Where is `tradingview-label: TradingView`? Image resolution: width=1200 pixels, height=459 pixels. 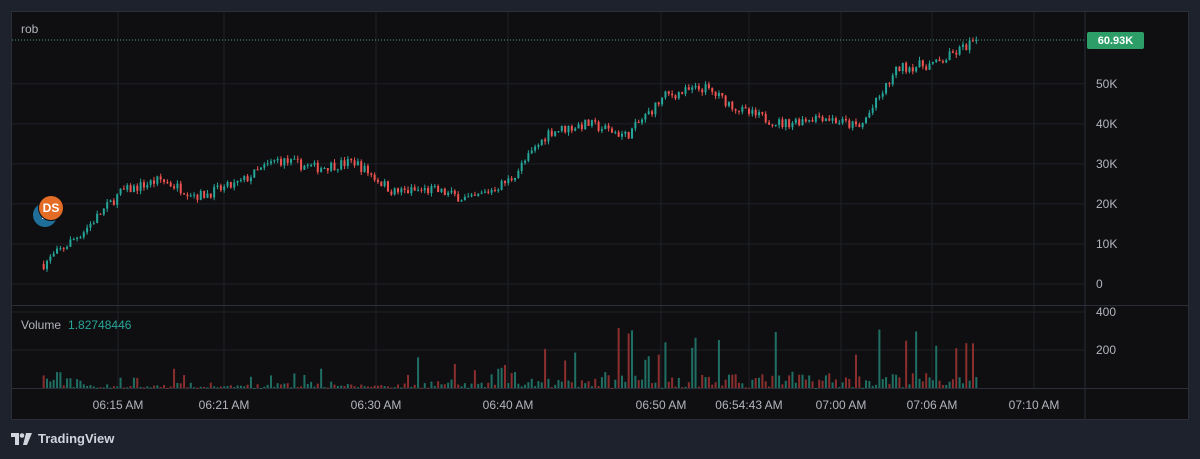
tradingview-label: TradingView is located at coordinates (76, 438).